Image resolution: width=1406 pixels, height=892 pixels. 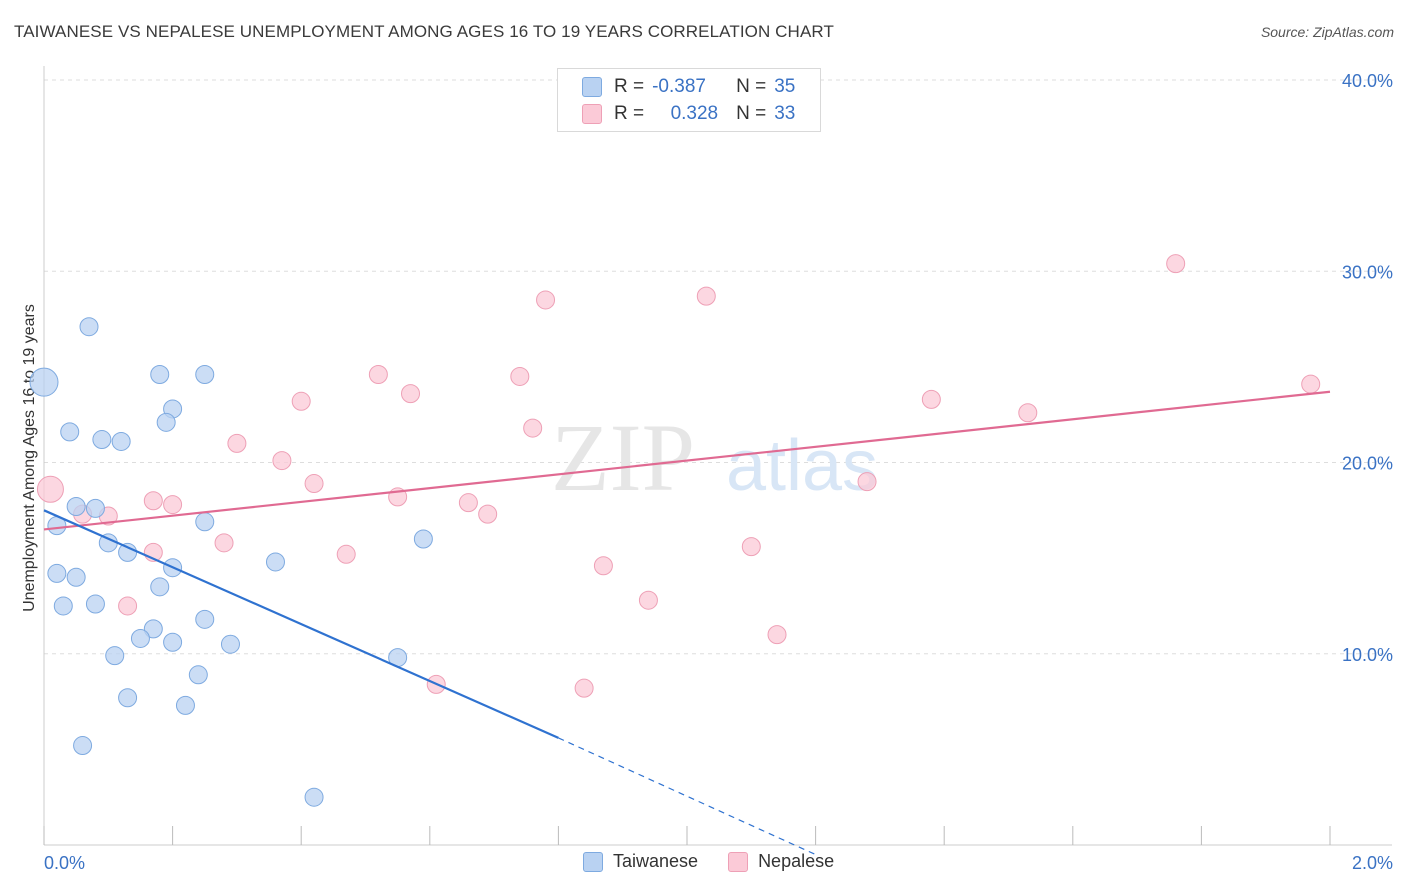 I want to click on legend-item-taiwanese: Taiwanese, so click(x=640, y=861).